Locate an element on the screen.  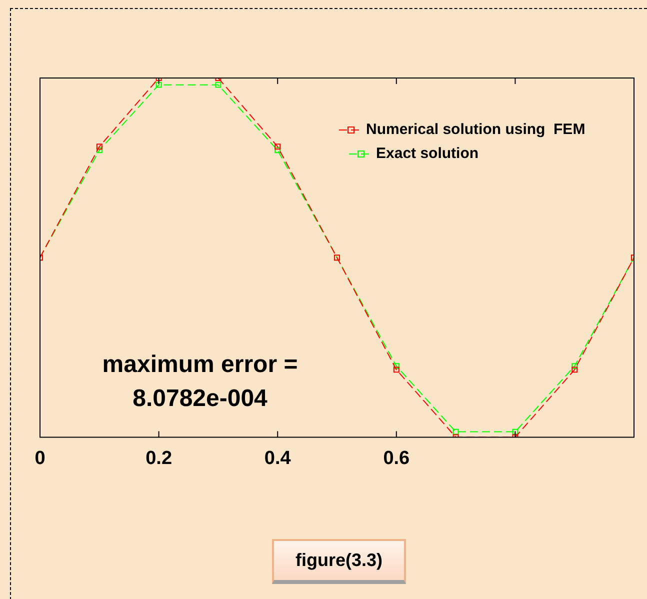
x-tick-label: 0.6 is located at coordinates (396, 458).